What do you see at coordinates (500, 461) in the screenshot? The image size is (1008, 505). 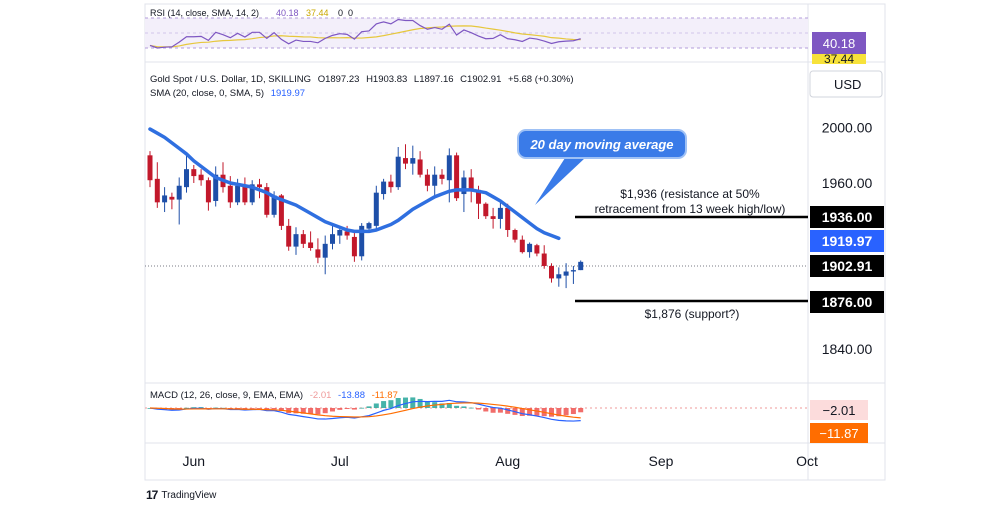 I see `time-axis: Jun Jul Aug Sep Oct` at bounding box center [500, 461].